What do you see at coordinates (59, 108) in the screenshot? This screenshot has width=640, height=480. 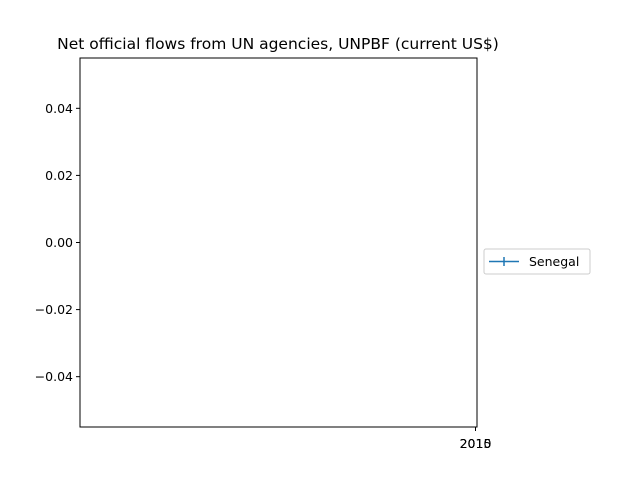 I see `y-tick-label: 0.04` at bounding box center [59, 108].